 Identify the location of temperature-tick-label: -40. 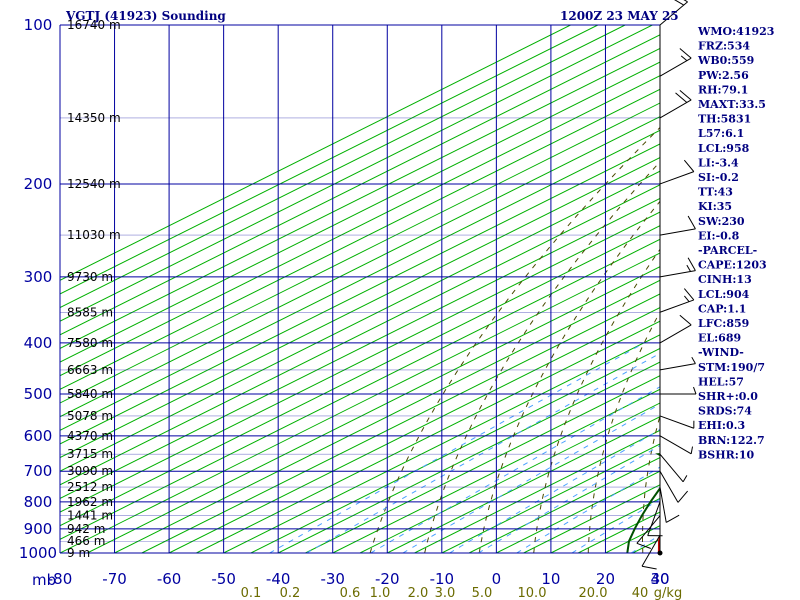
(278, 579).